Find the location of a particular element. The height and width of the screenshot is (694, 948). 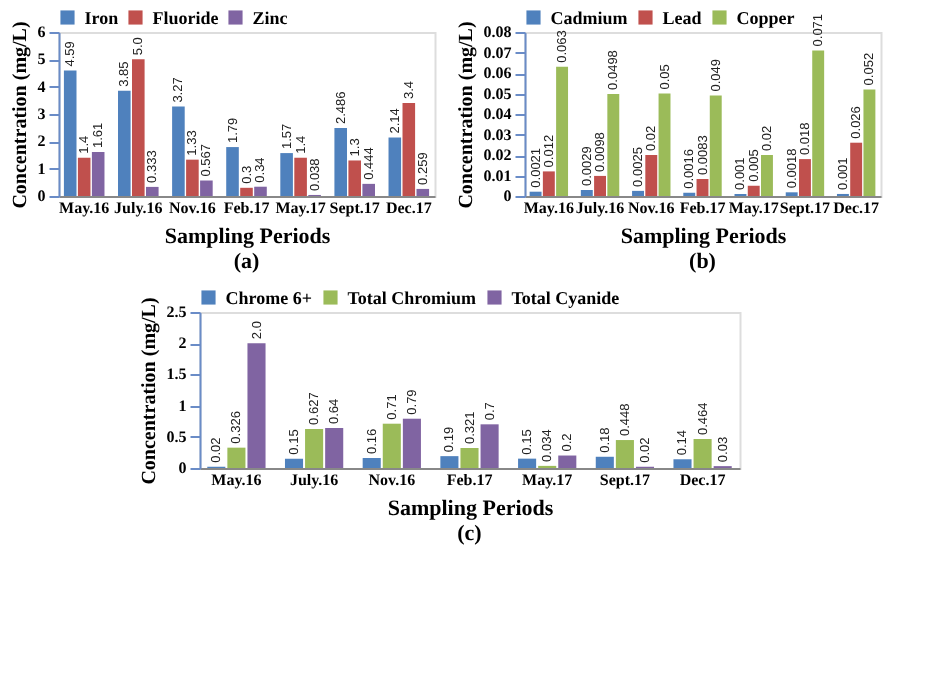

legend-label: Copper is located at coordinates (765, 17).